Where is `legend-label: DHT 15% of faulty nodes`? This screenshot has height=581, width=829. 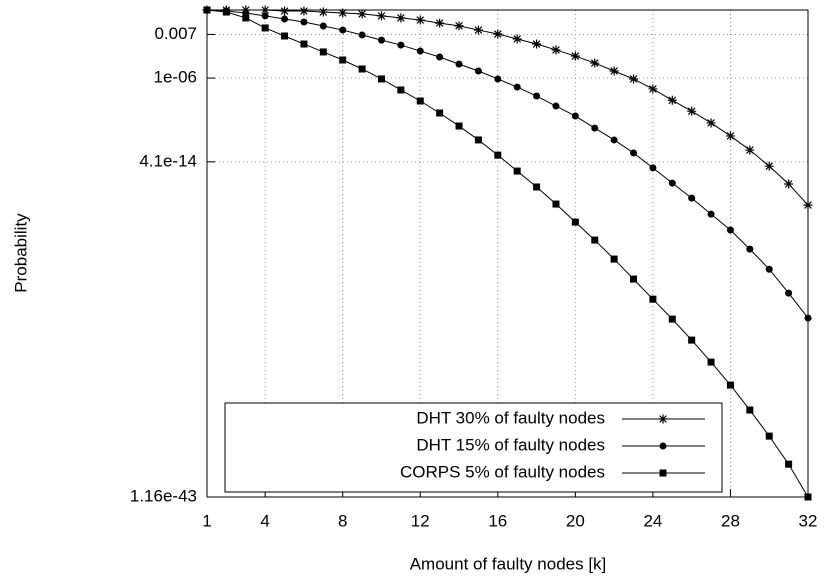
legend-label: DHT 15% of faulty nodes is located at coordinates (510, 444).